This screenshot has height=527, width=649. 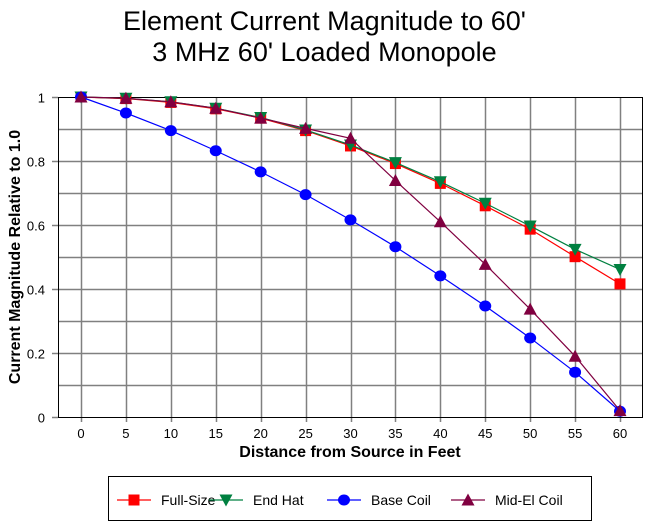 I want to click on legend-swatch-triangle-up-icon, so click(x=468, y=499).